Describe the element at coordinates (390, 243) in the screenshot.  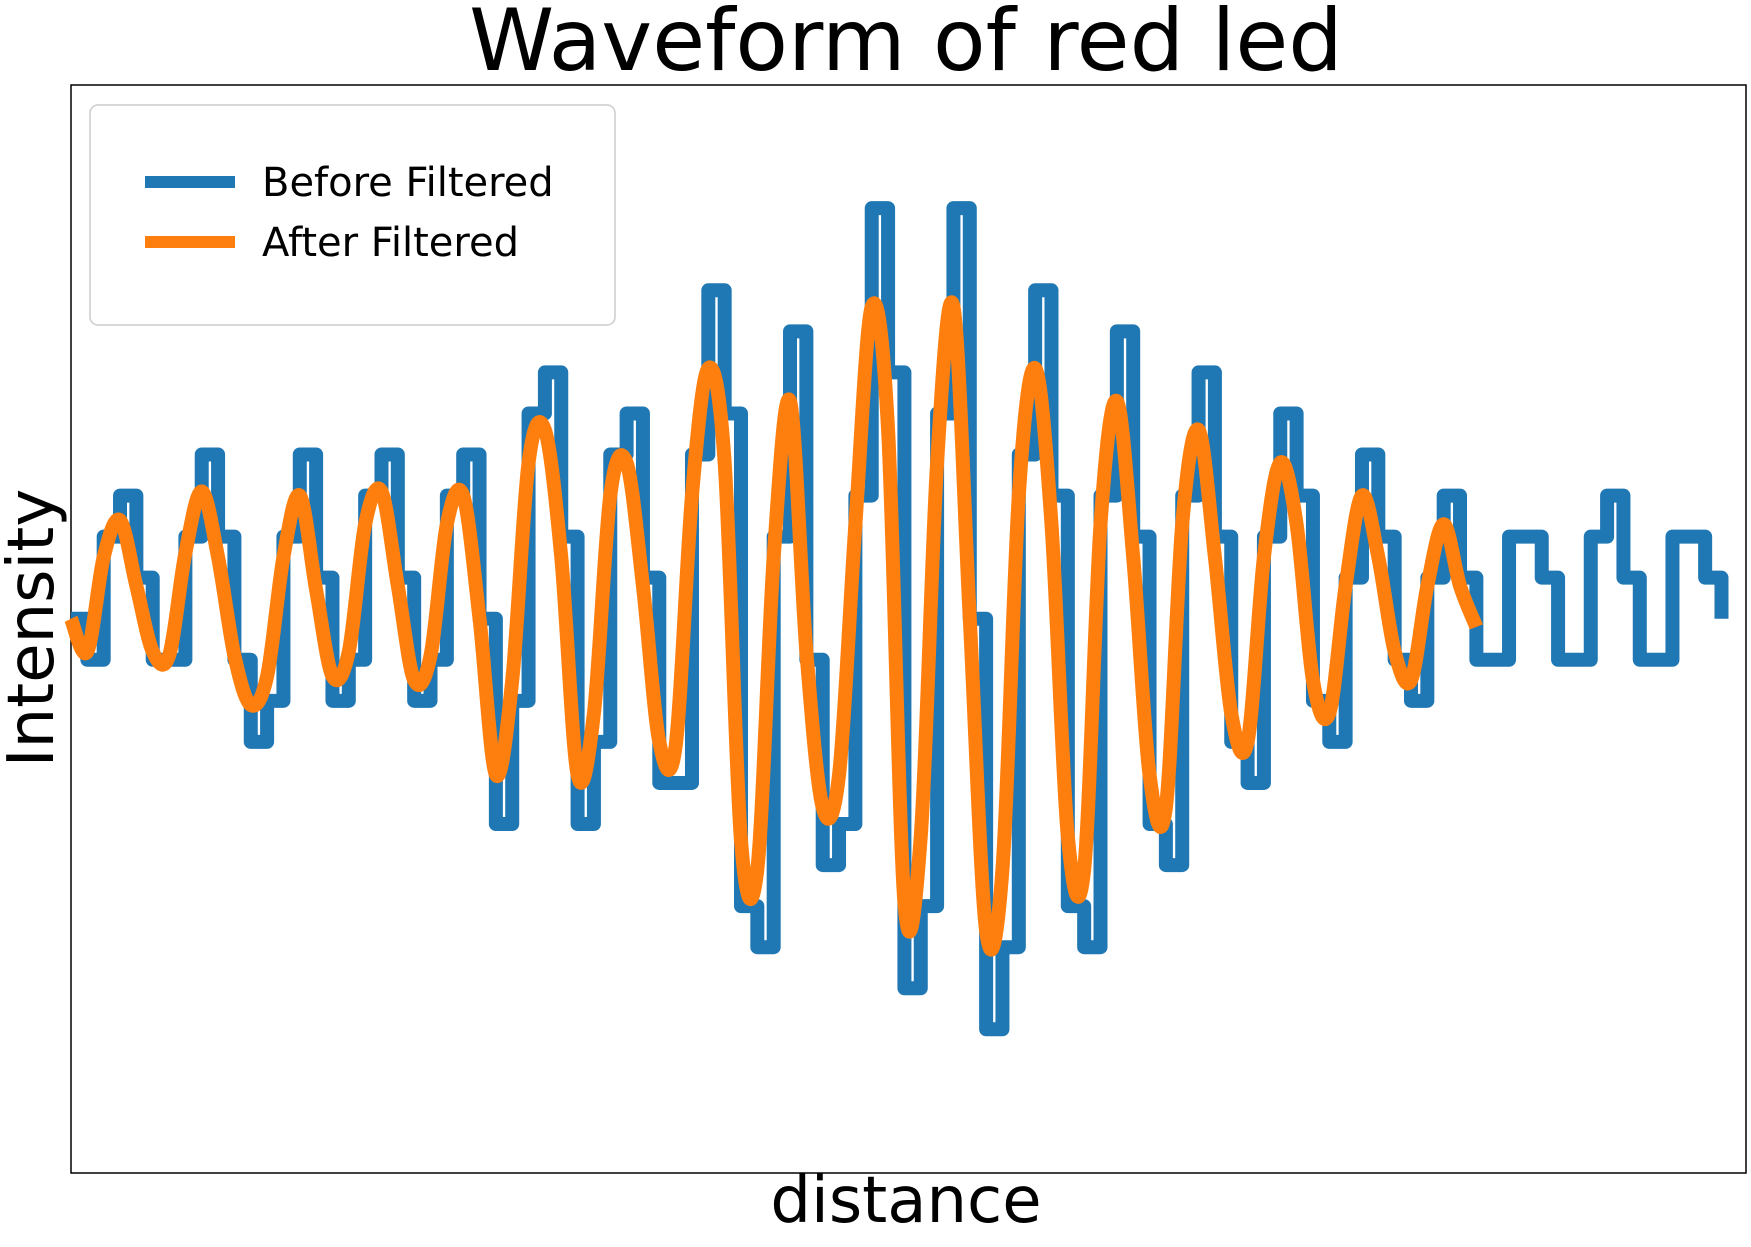
I see `legend-label-after-filtered: After Filtered` at that location.